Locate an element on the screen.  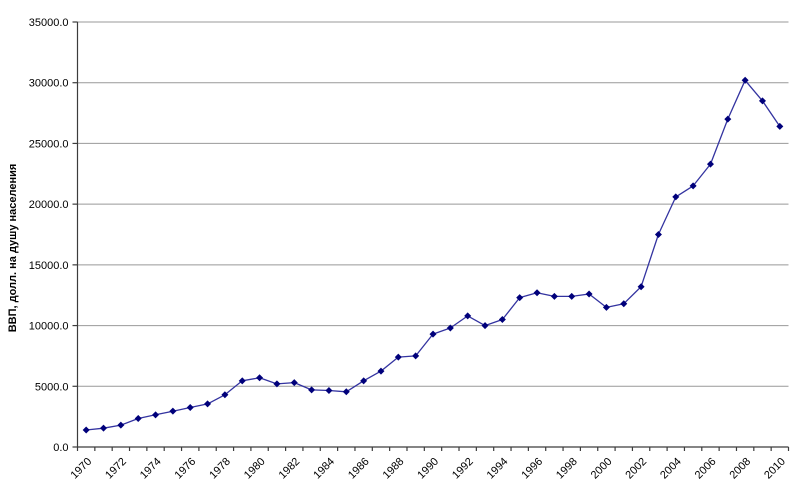
y-tick-label: 30000.0 is located at coordinates (49, 84).